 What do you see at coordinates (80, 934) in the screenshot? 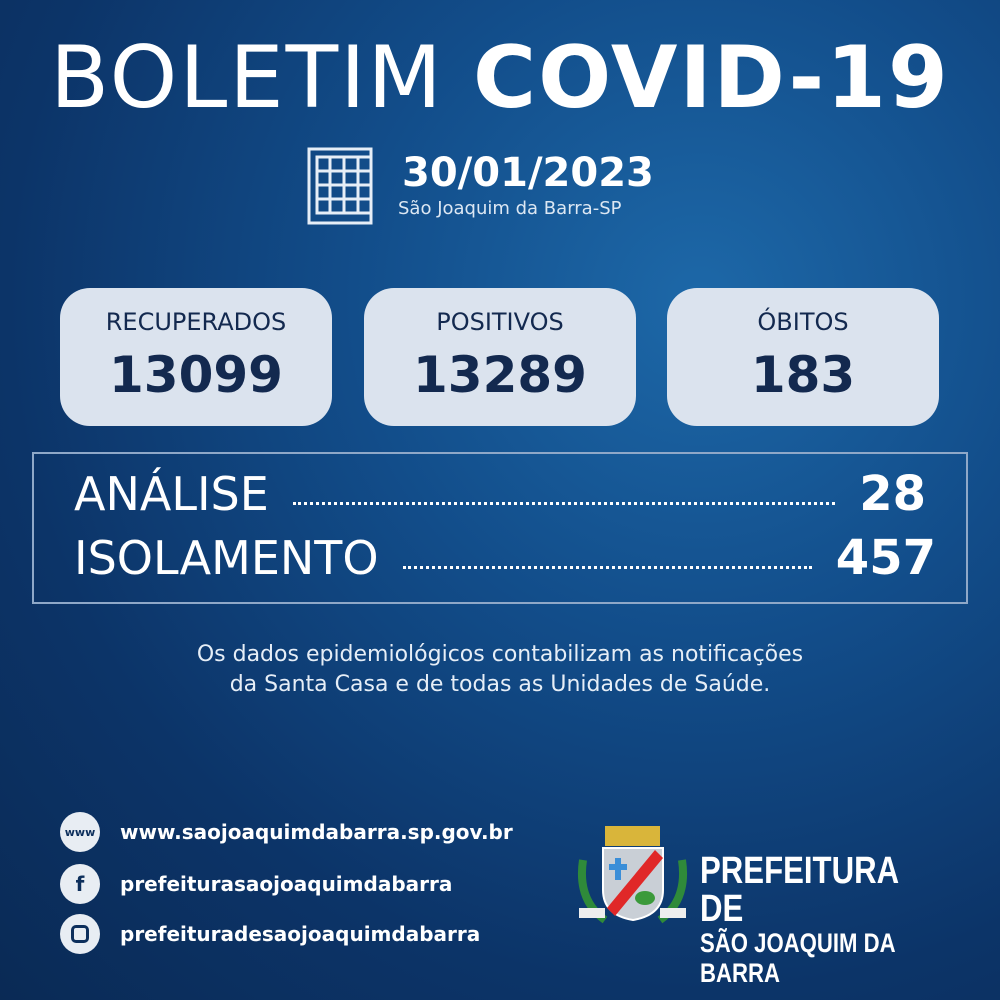
I see `instagram-icon` at bounding box center [80, 934].